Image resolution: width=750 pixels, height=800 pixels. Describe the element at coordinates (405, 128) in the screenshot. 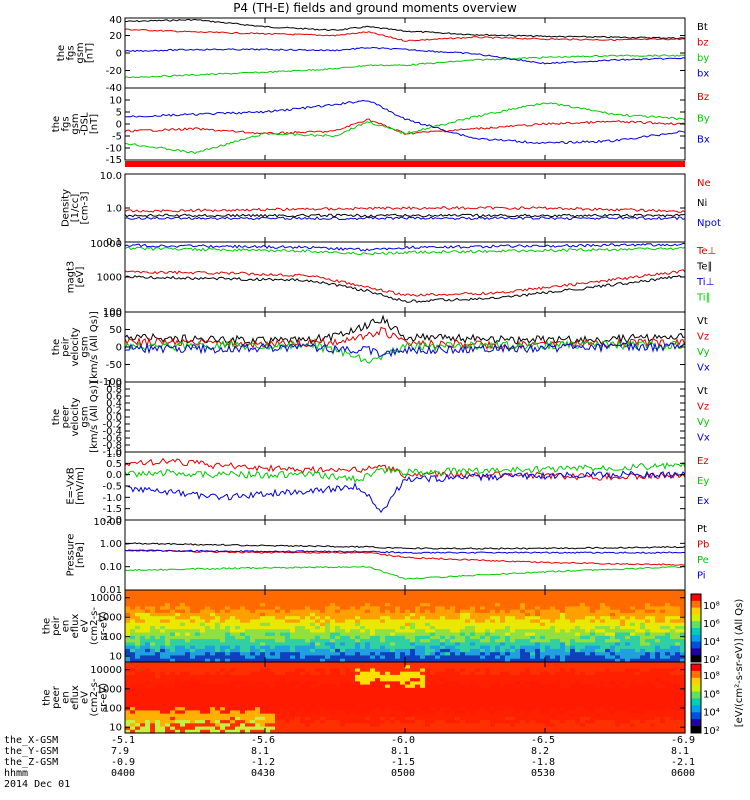

I see `series-line-By` at that location.